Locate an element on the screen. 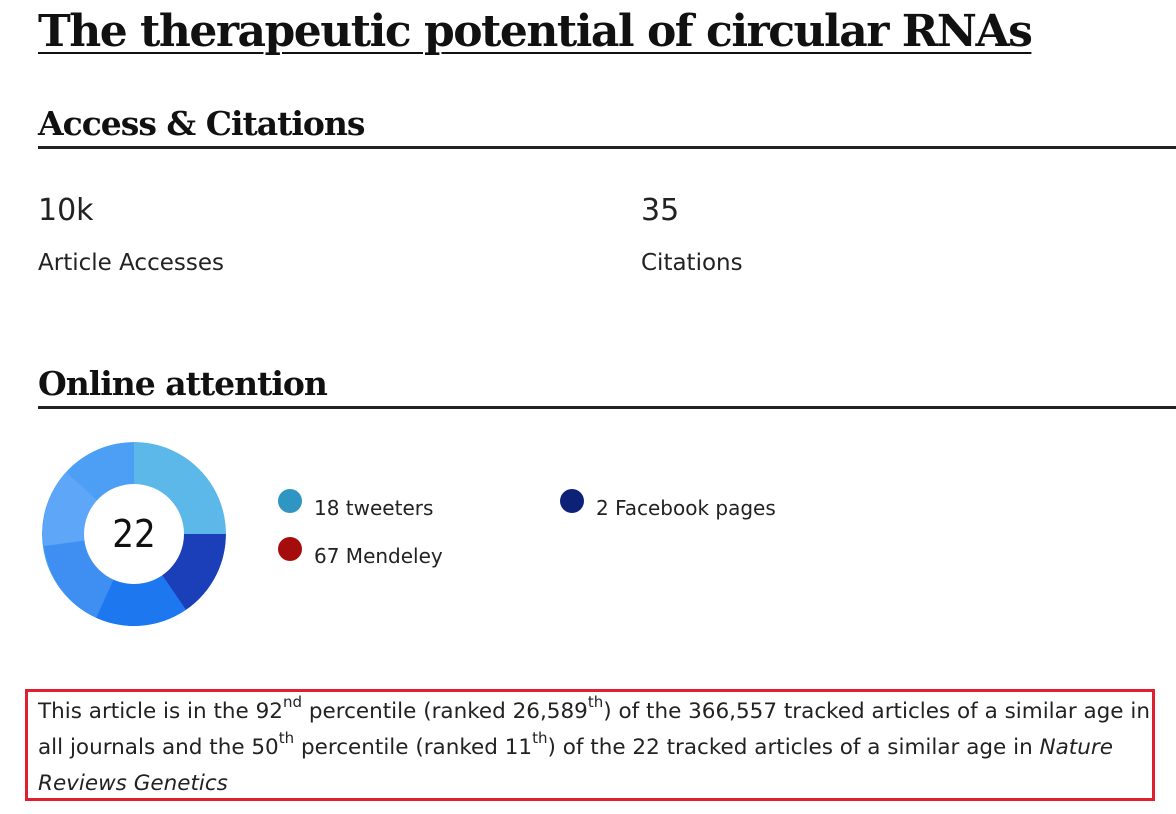  journal-name: Nature Reviews Genetics is located at coordinates (575, 765).